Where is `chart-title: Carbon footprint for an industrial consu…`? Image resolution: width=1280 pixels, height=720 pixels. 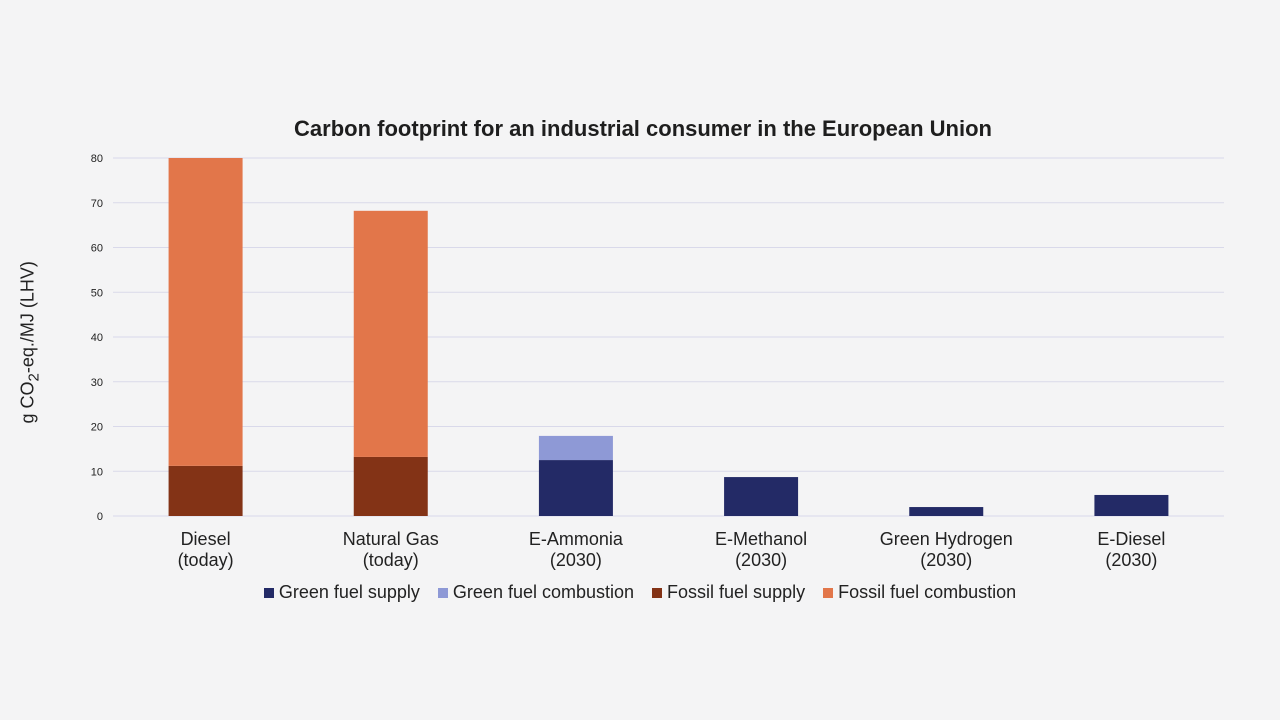
chart-title: Carbon footprint for an industrial consu… is located at coordinates (643, 128).